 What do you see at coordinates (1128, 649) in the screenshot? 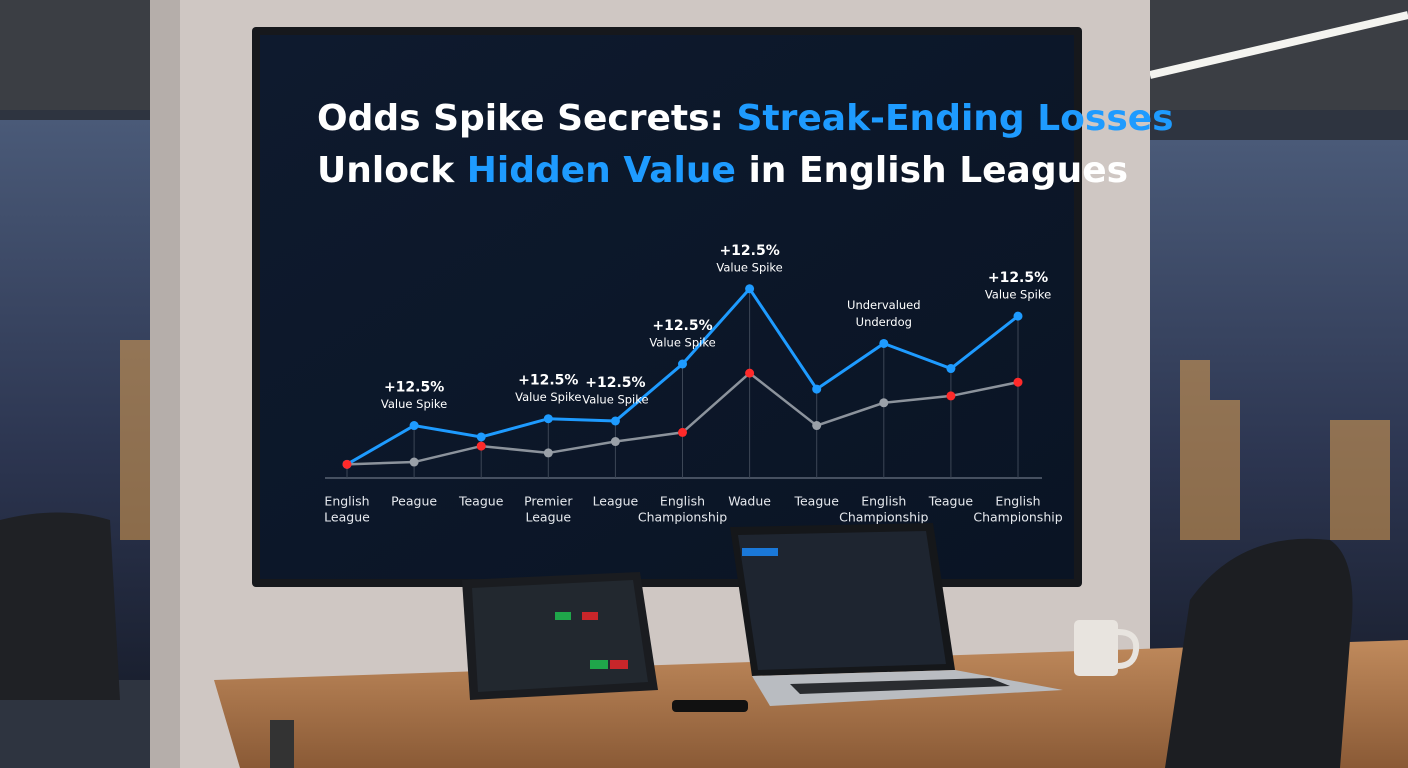
I see `mug-handle` at bounding box center [1128, 649].